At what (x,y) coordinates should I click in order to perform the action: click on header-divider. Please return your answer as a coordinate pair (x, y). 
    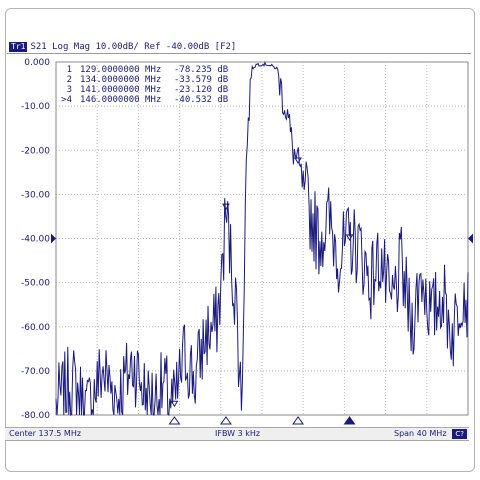
    Looking at the image, I should click on (239, 53).